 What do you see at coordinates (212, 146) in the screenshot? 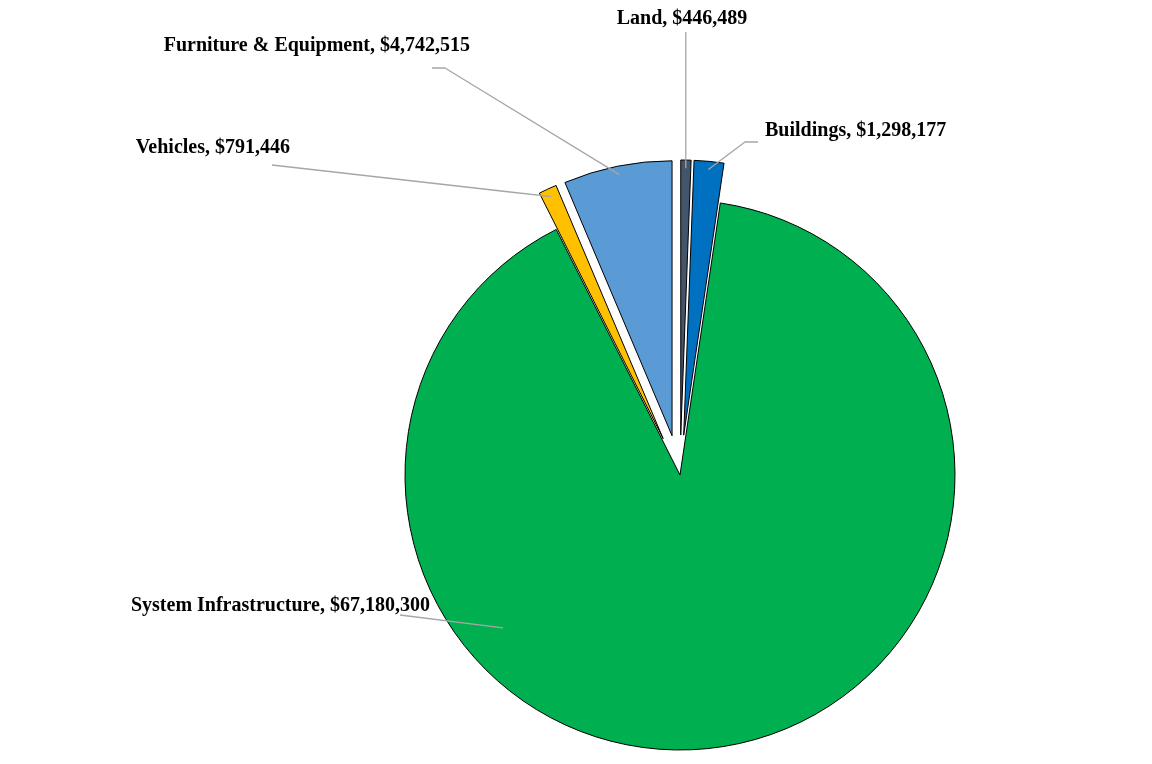
I see `slice-label: Vehicles, $791,446` at bounding box center [212, 146].